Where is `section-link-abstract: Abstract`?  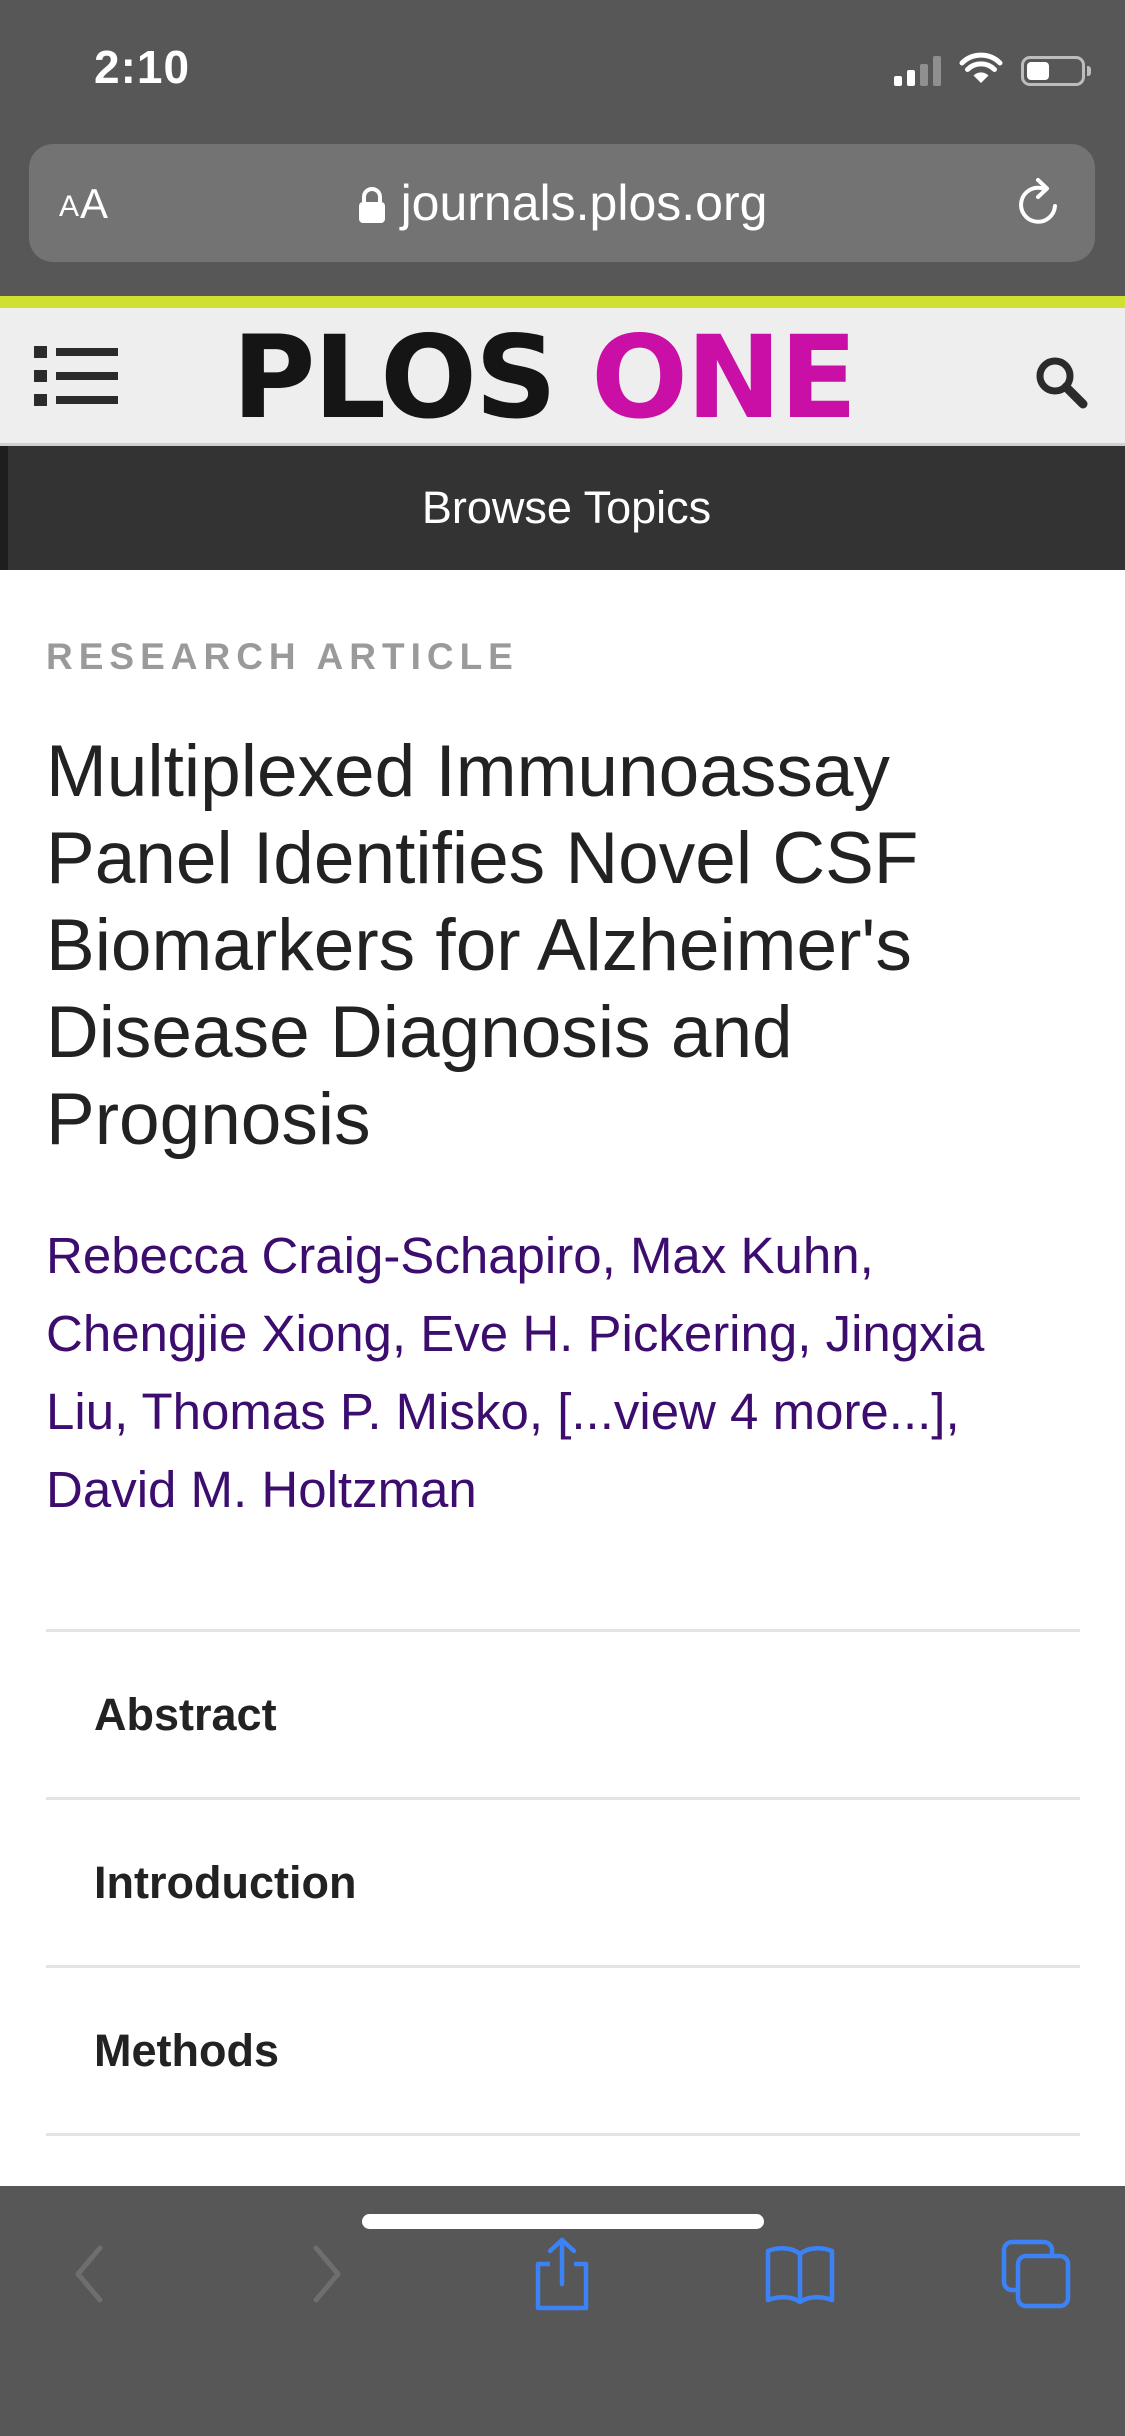
section-link-abstract: Abstract is located at coordinates (563, 1716).